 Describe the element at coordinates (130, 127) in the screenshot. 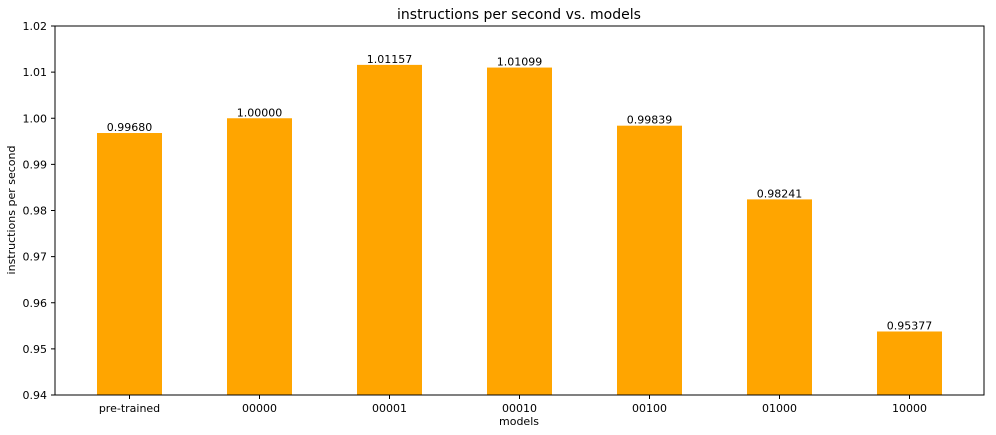

I see `data-label: 0.99680` at that location.